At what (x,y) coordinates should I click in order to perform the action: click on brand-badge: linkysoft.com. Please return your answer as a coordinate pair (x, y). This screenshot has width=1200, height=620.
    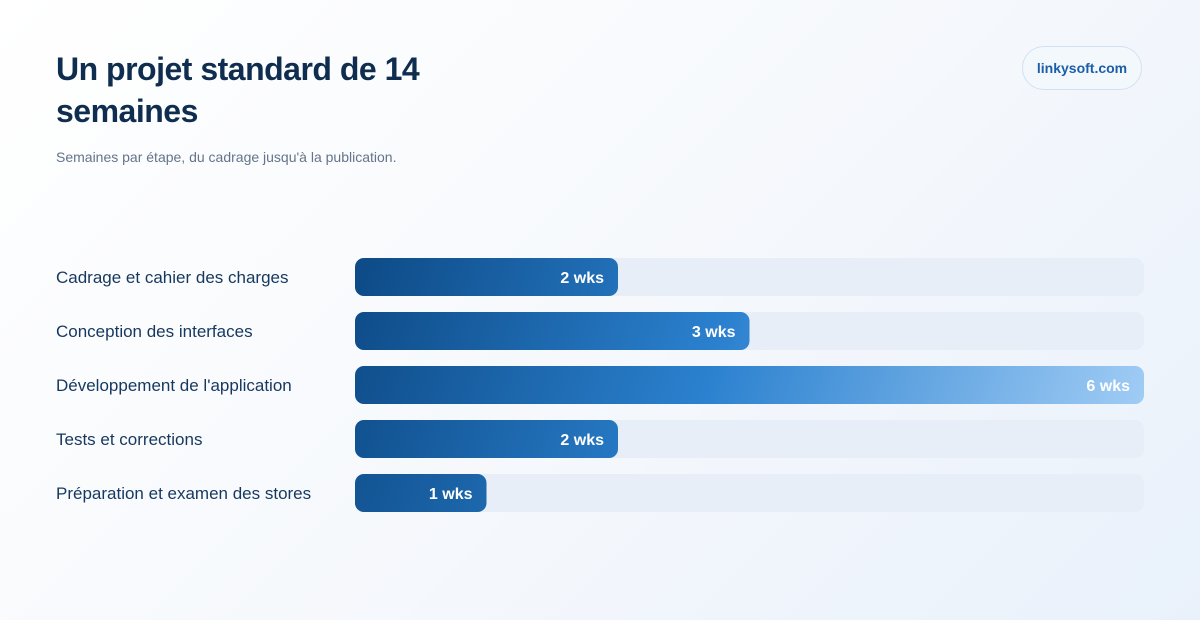
    Looking at the image, I should click on (1082, 68).